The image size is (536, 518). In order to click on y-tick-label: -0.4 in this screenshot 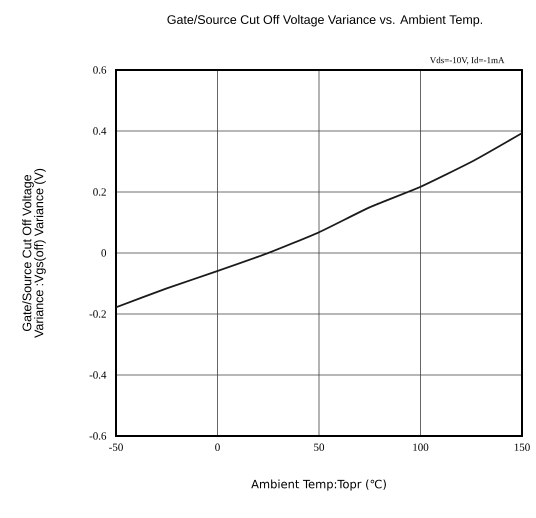, I will do `click(98, 375)`.